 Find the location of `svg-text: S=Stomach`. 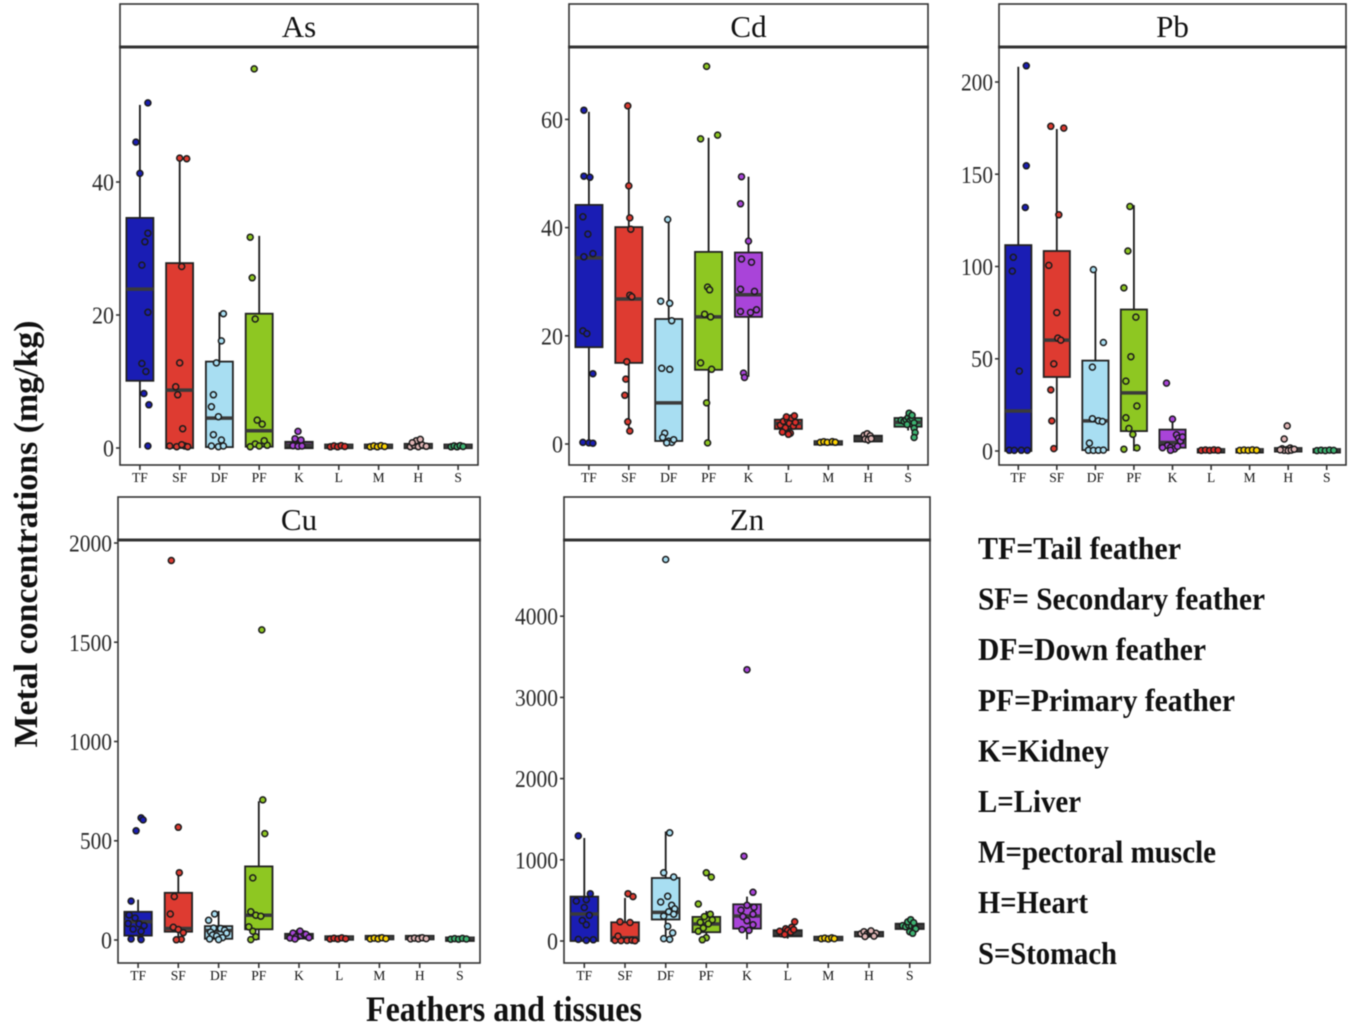

svg-text: S=Stomach is located at coordinates (1047, 953).